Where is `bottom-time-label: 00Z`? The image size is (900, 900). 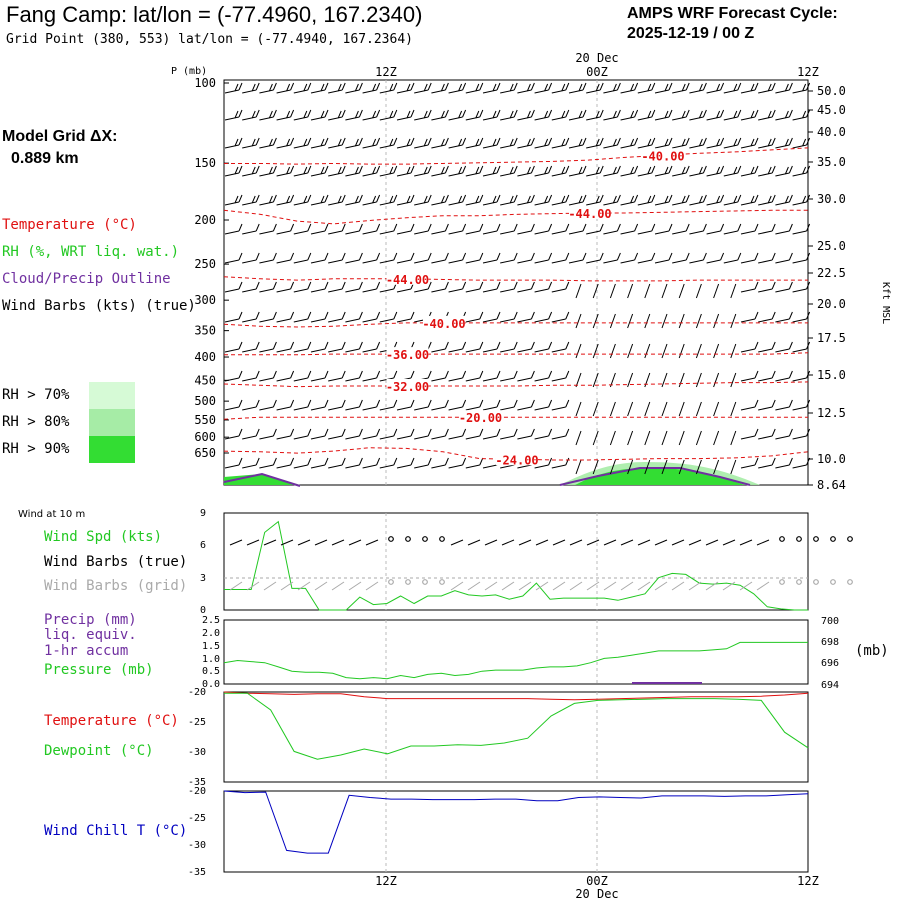
bottom-time-label: 00Z is located at coordinates (597, 881).